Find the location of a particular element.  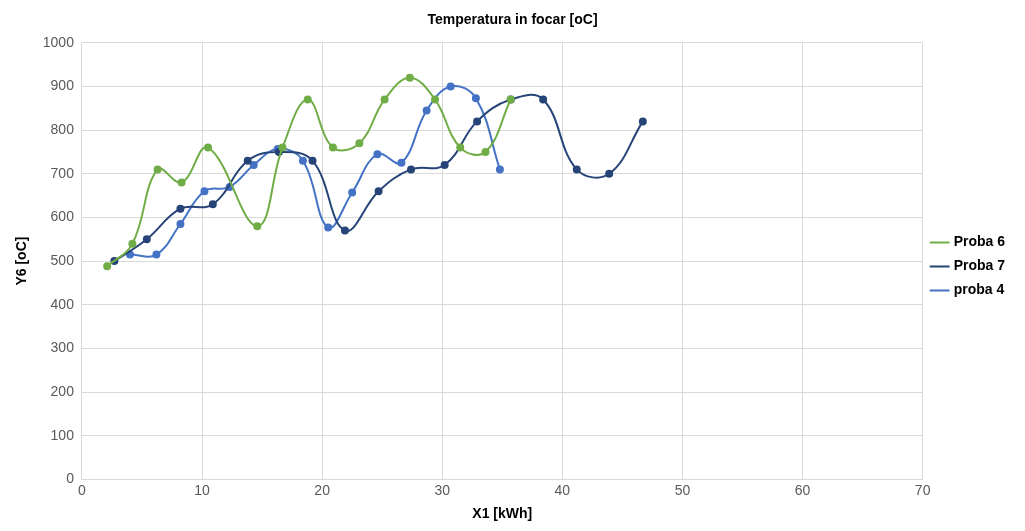

legend-label: Proba 6 is located at coordinates (979, 241).